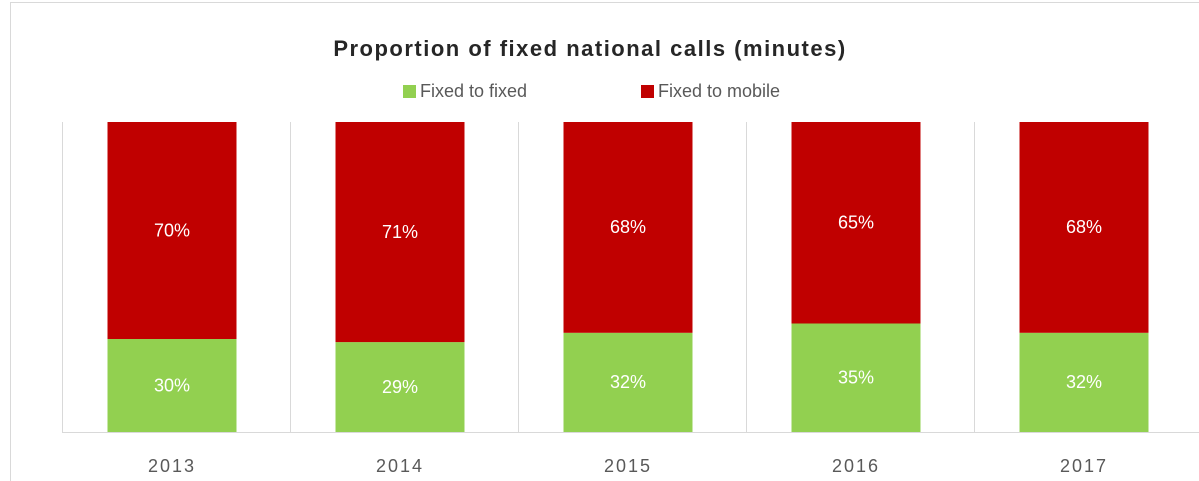 This screenshot has height=481, width=1199. I want to click on legend-label: Fixed to fixed, so click(473, 91).